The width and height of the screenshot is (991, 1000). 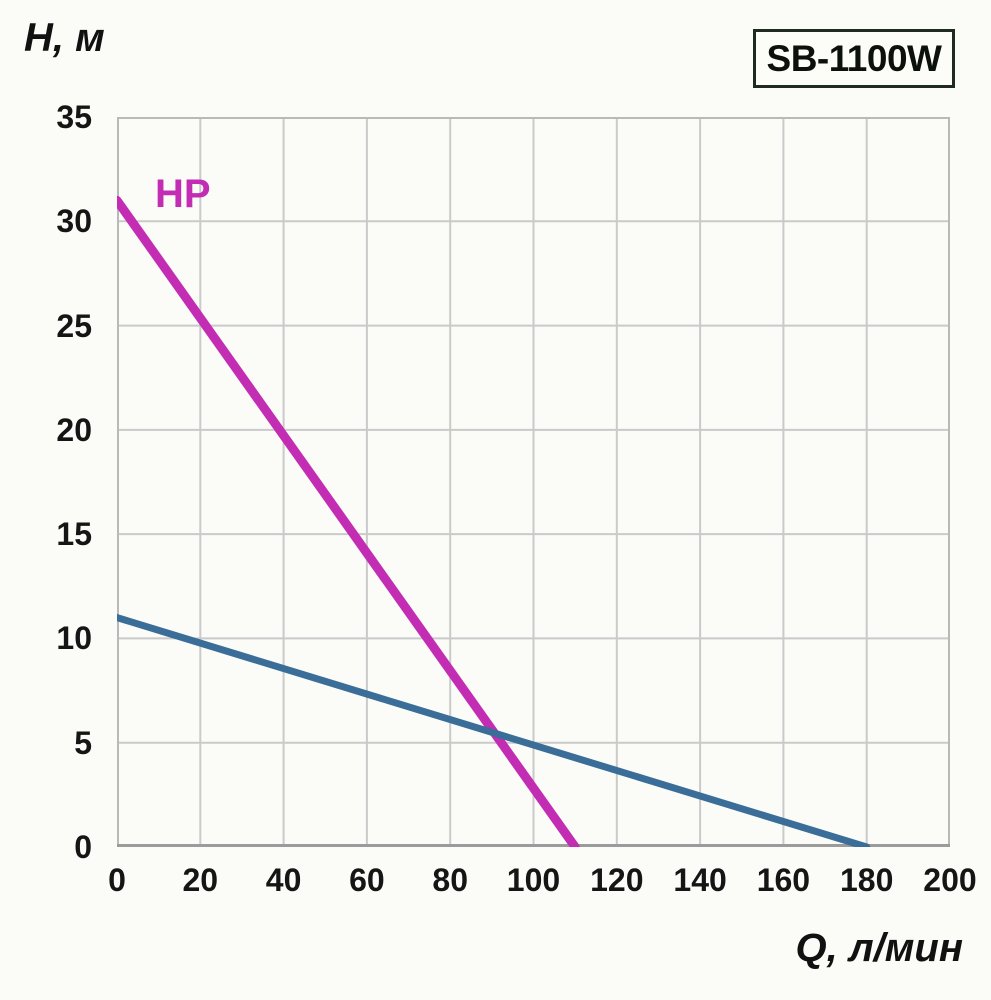 I want to click on x-tick-label: 160, so click(x=783, y=880).